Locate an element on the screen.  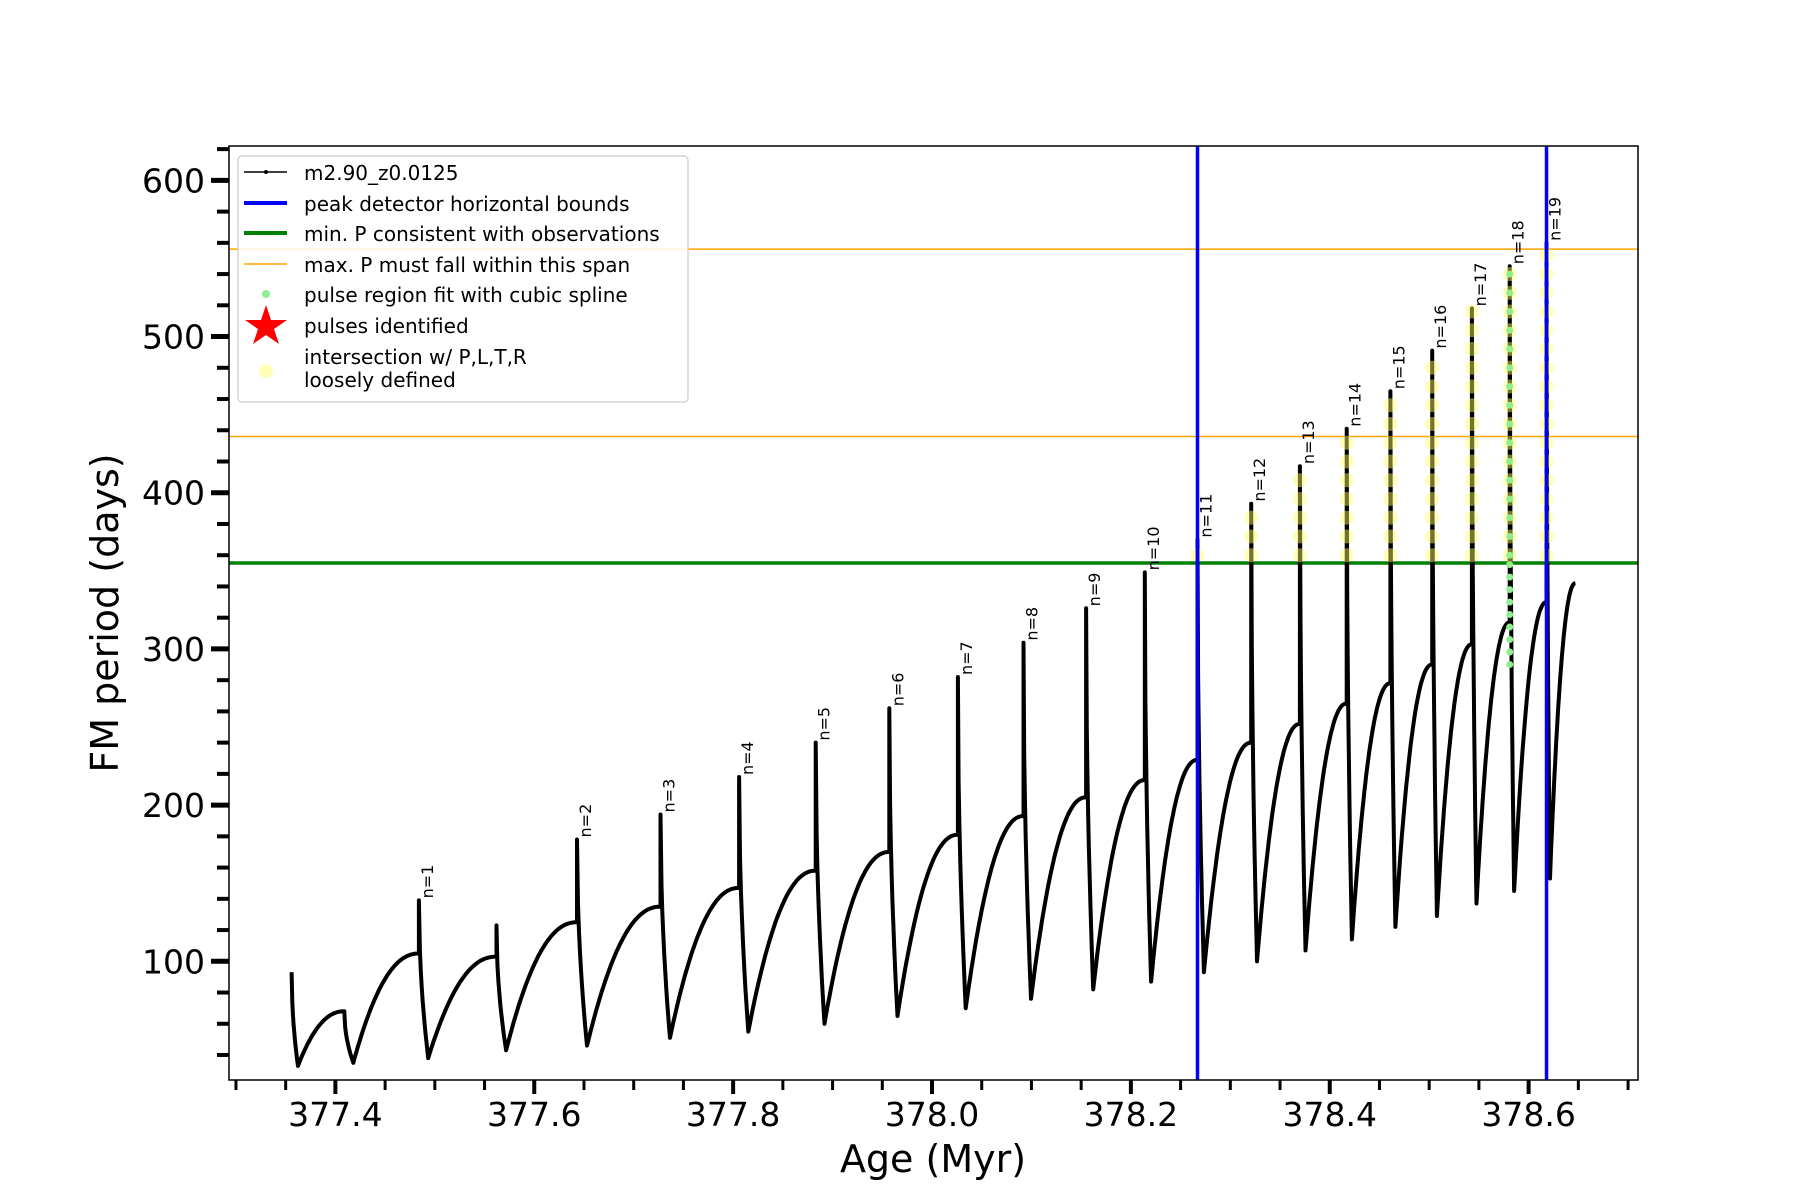
pulse-label: n=8 is located at coordinates (1031, 624).